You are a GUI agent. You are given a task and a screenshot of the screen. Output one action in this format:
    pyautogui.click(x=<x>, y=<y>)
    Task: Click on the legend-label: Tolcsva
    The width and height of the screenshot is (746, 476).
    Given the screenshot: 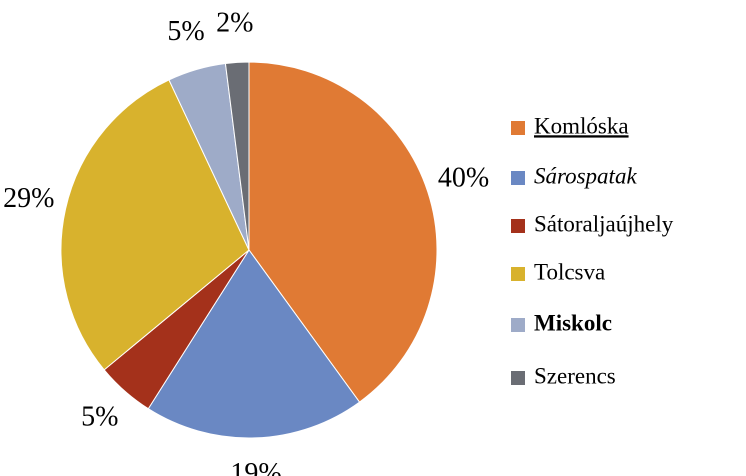 What is the action you would take?
    pyautogui.click(x=569, y=271)
    